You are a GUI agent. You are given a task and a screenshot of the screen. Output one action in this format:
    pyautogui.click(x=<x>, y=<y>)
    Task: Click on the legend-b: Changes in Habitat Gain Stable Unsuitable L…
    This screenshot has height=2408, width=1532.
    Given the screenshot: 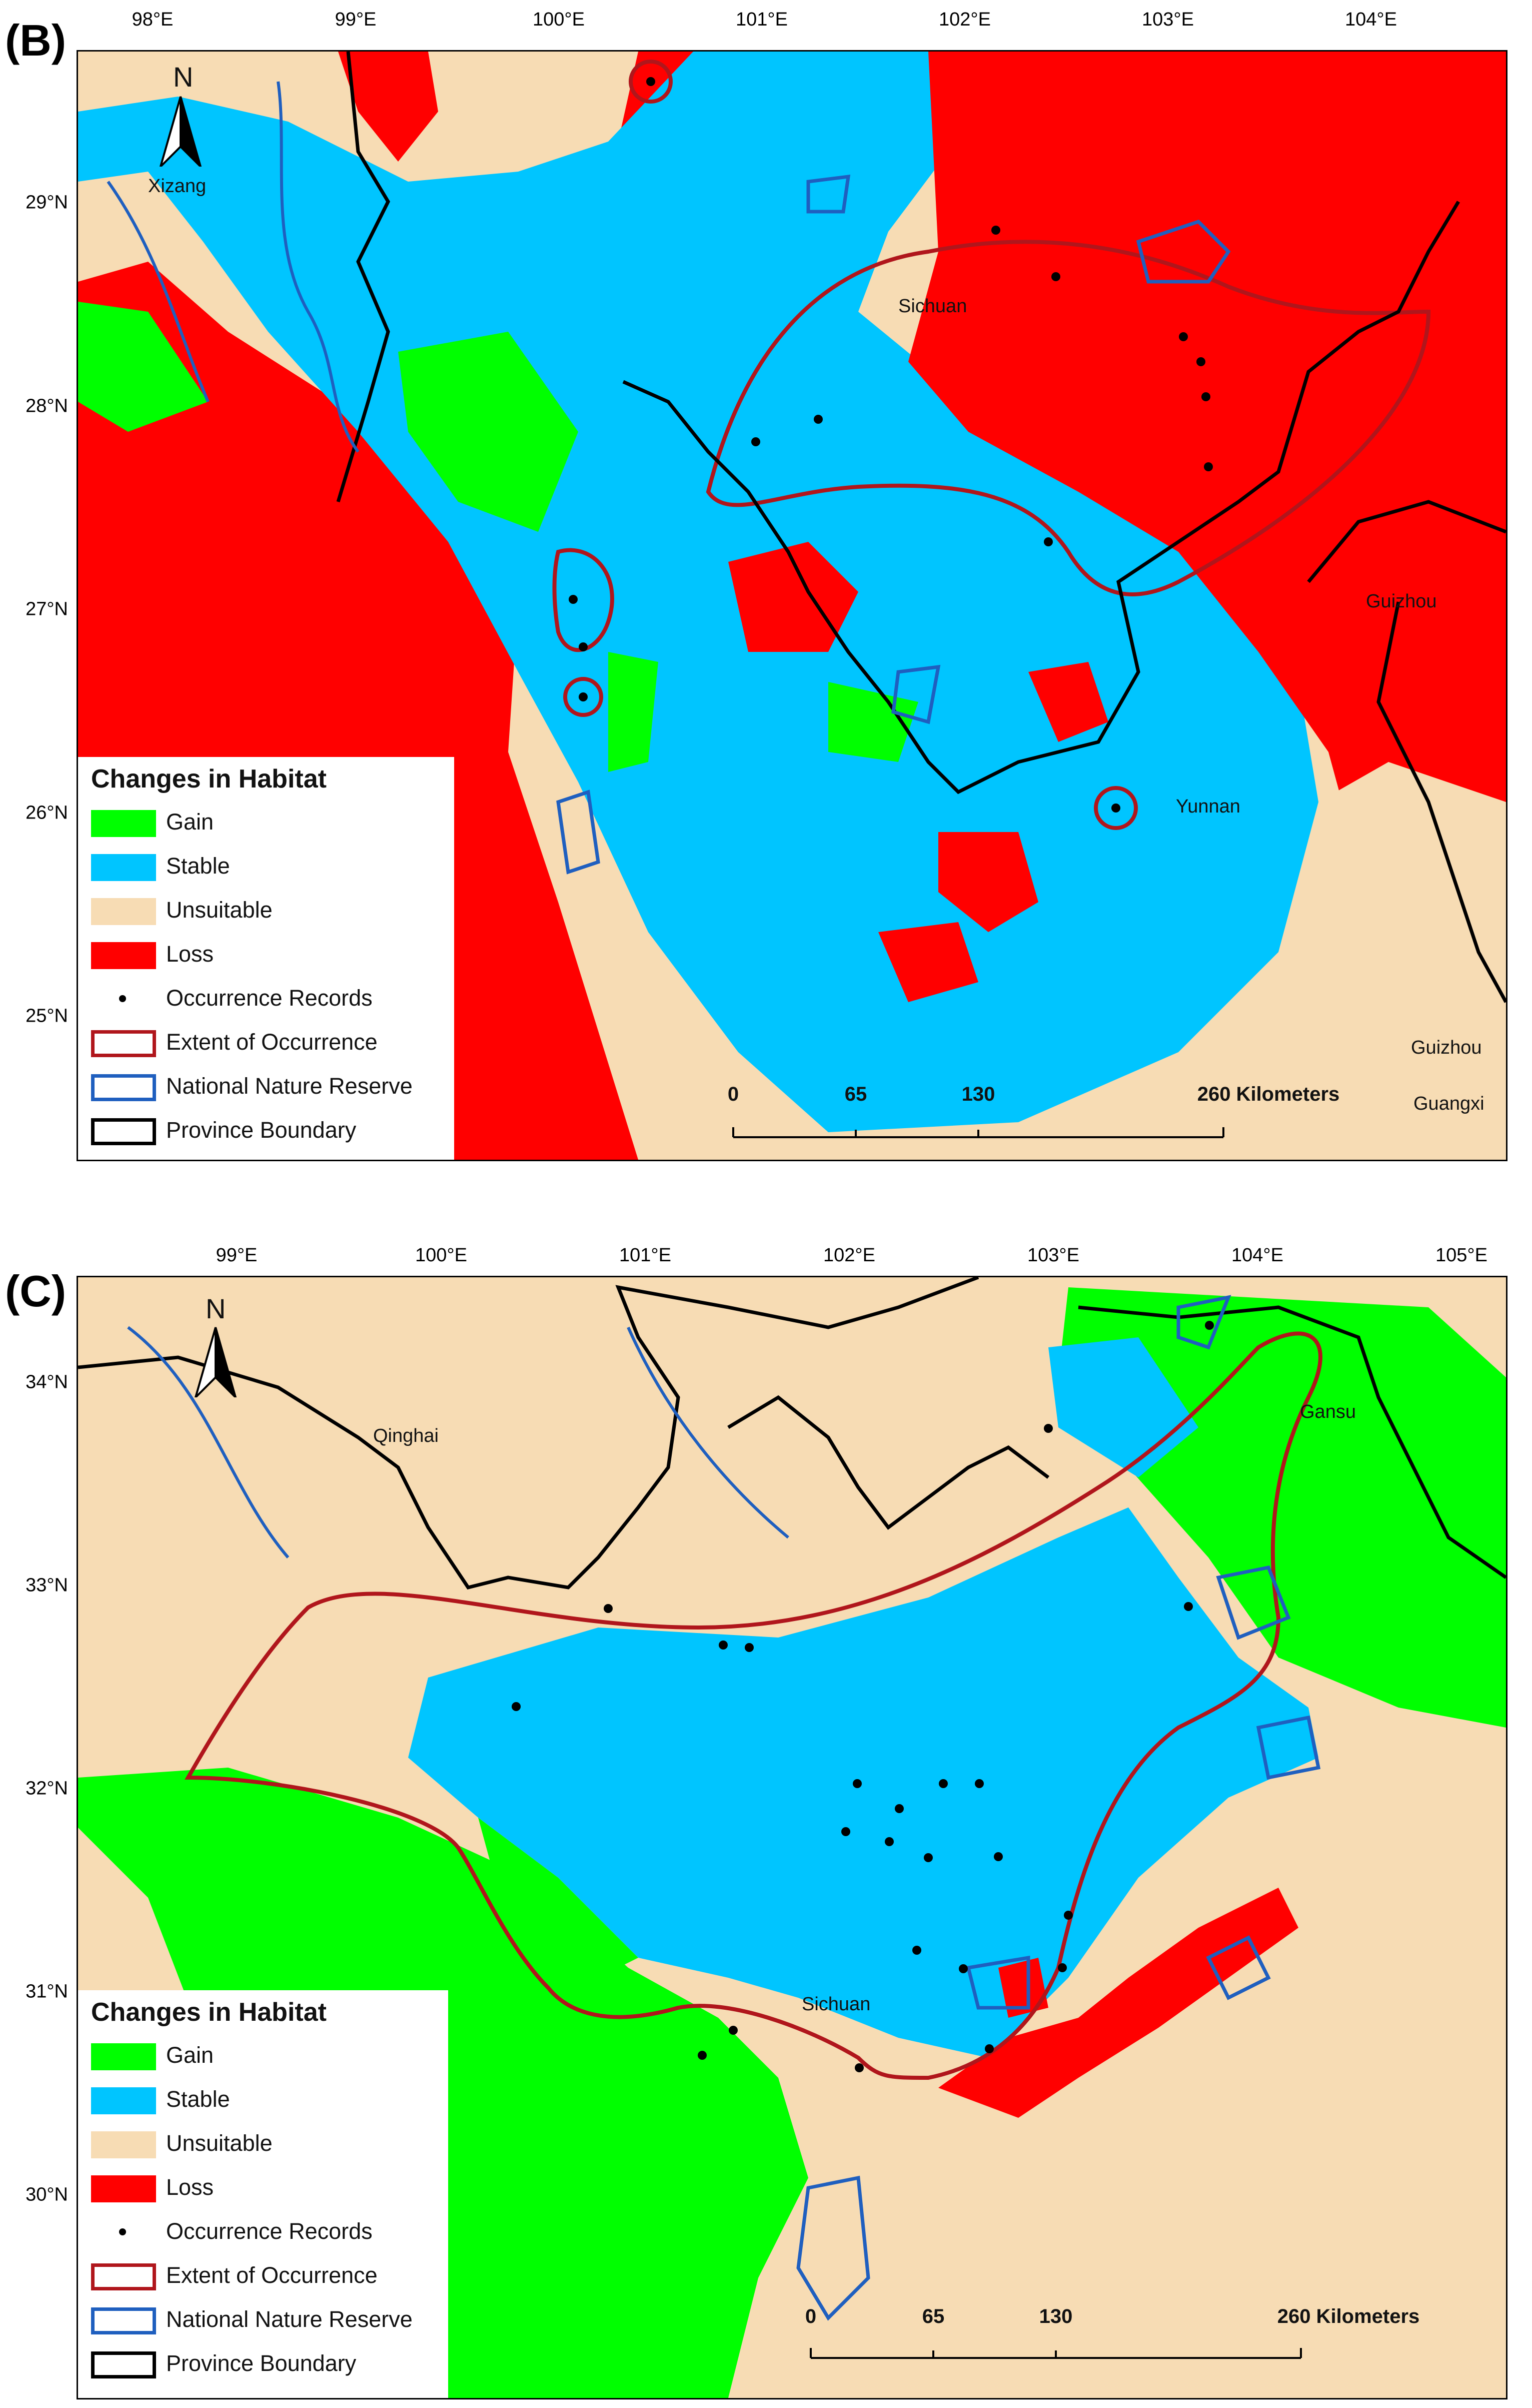 What is the action you would take?
    pyautogui.click(x=266, y=958)
    